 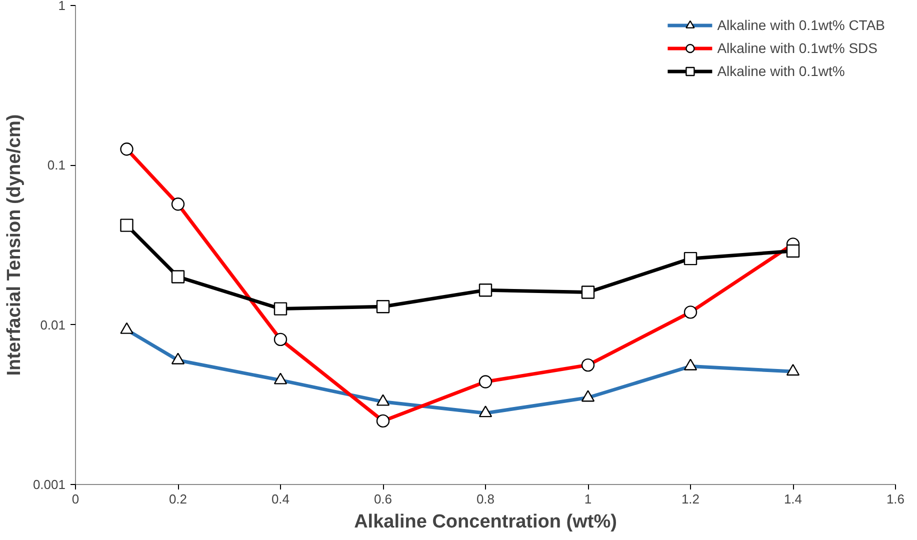 What do you see at coordinates (801, 25) in the screenshot?
I see `legend-label: Alkaline with 0.1wt% CTAB` at bounding box center [801, 25].